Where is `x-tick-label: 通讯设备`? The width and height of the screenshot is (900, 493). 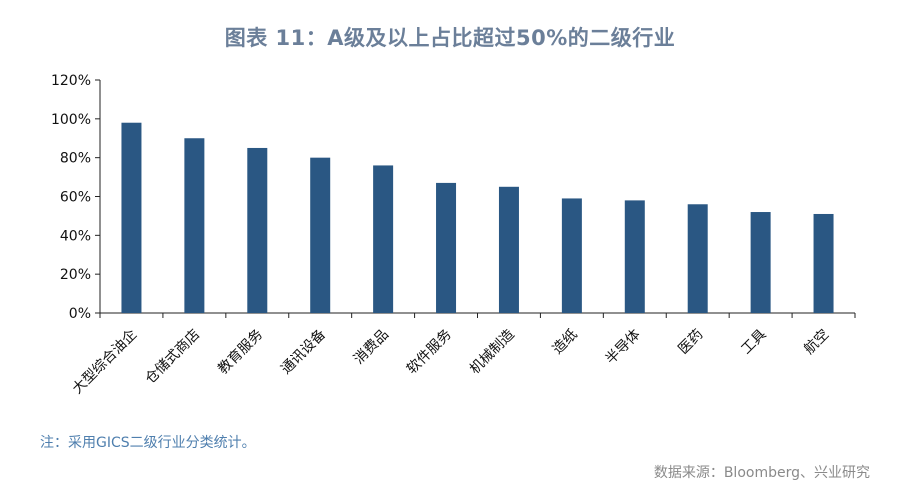 x-tick-label: 通讯设备 is located at coordinates (303, 352).